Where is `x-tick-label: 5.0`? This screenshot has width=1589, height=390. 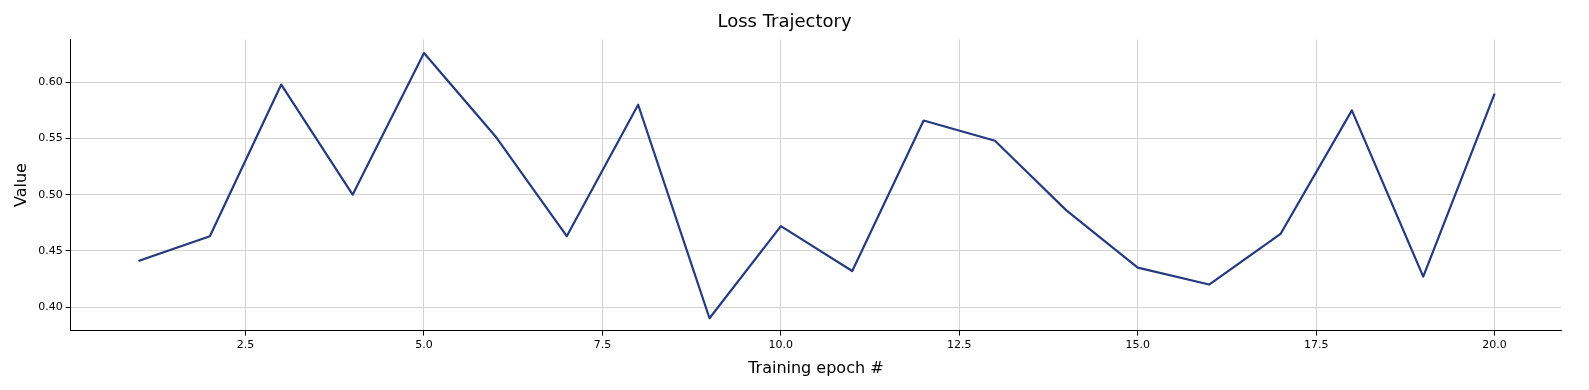
x-tick-label: 5.0 is located at coordinates (424, 345).